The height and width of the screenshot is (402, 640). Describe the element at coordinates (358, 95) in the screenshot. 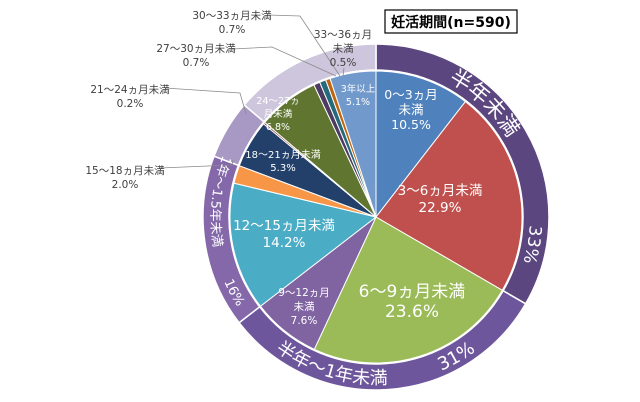

I see `slice-label: 3年以上 5.1%` at that location.